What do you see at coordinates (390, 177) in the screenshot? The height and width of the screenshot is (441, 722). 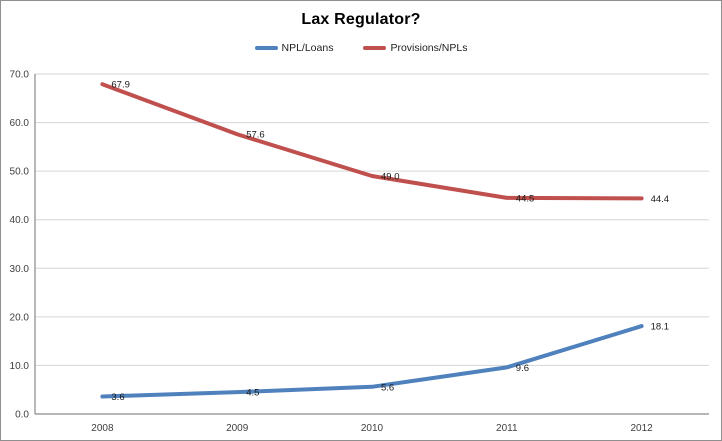 I see `data-label: 49.0` at bounding box center [390, 177].